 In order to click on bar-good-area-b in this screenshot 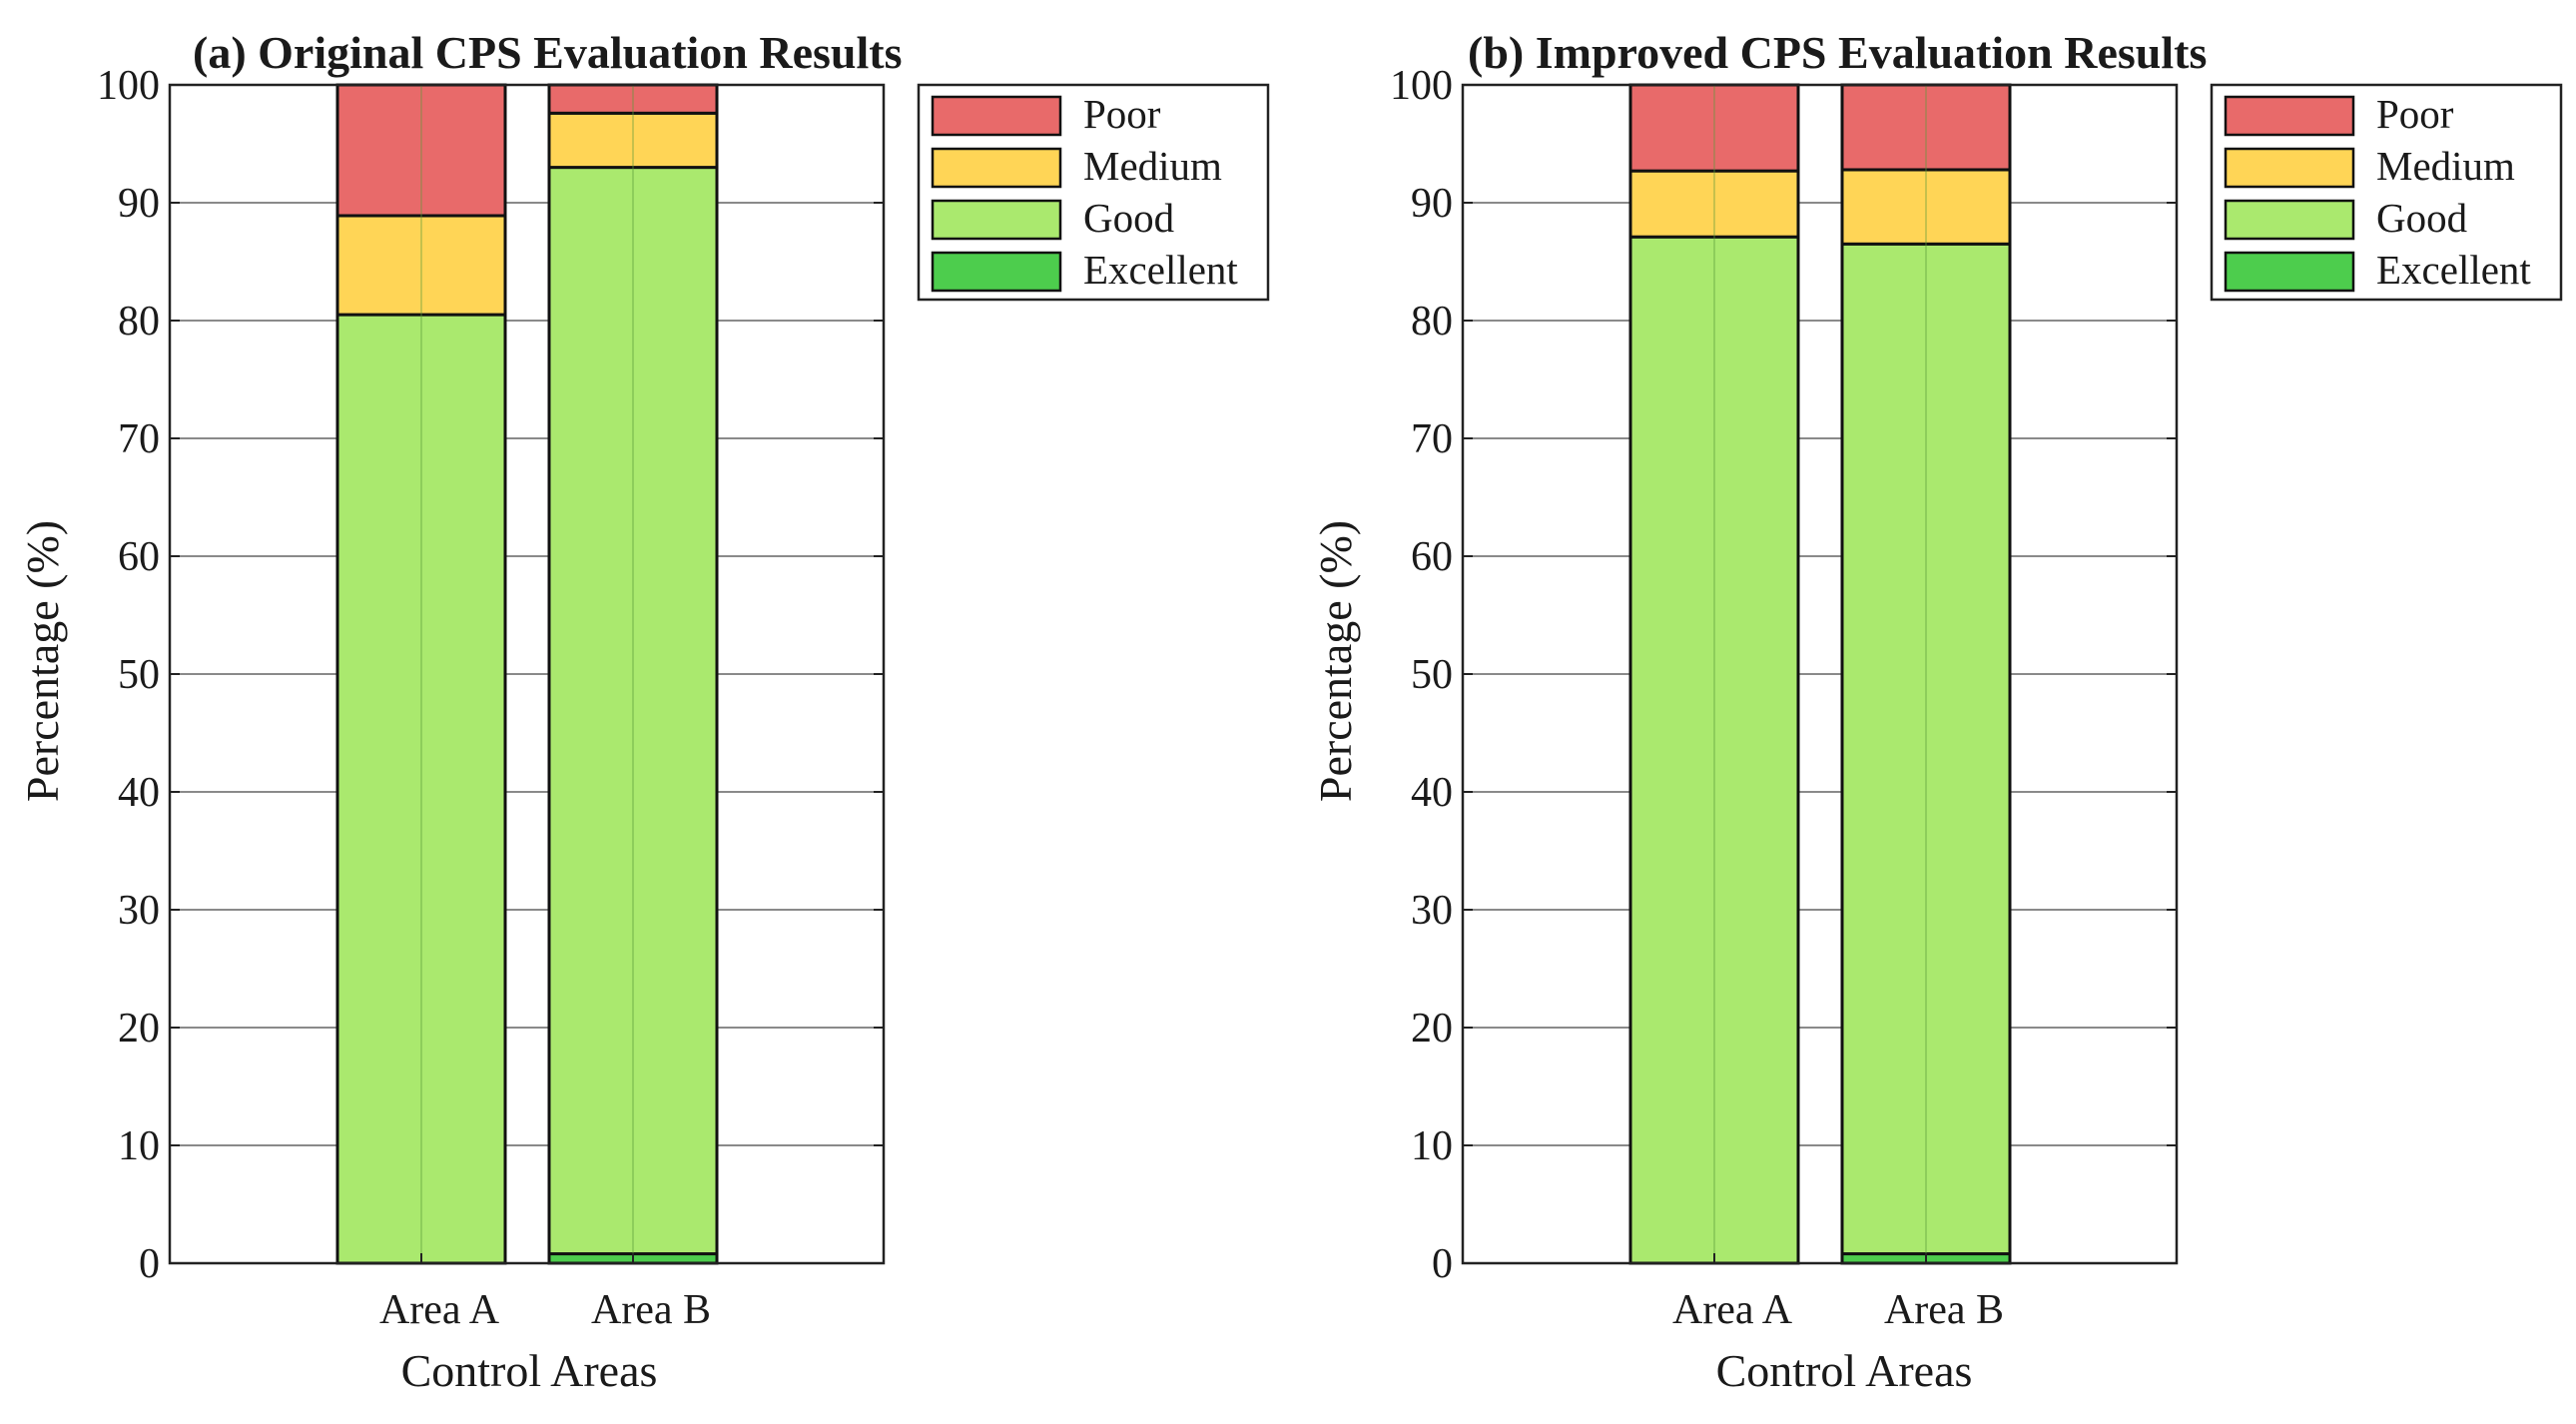, I will do `click(1926, 749)`.